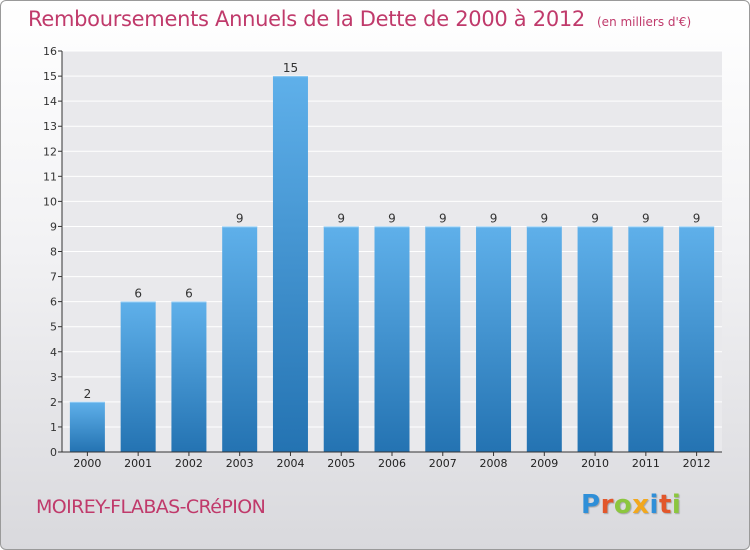 This screenshot has width=750, height=550. I want to click on y-tick-label: 16, so click(50, 51).